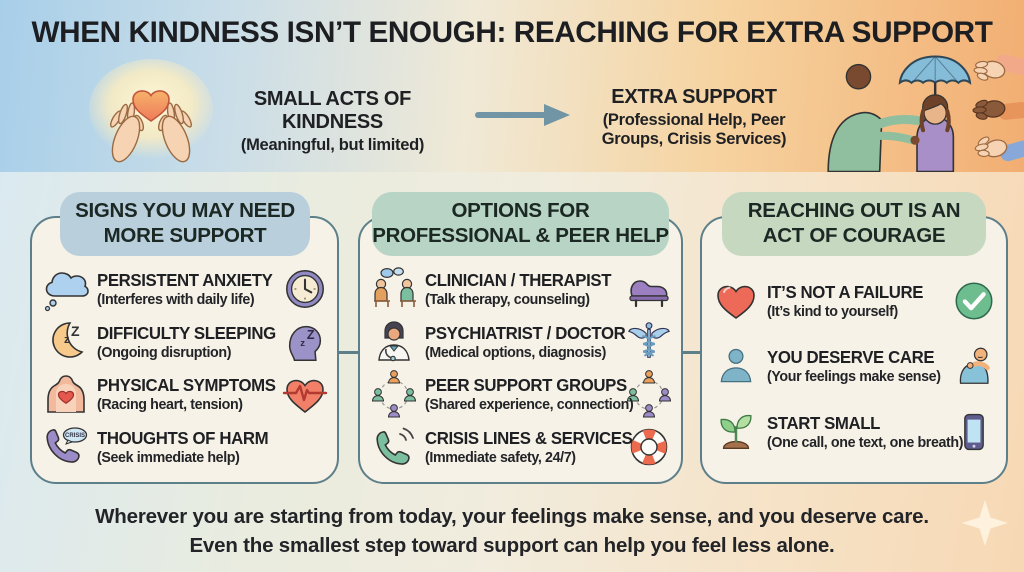 This screenshot has width=1024, height=572. I want to click on card-title-signs: SIGNS YOU MAY NEED MORE SUPPORT, so click(185, 224).